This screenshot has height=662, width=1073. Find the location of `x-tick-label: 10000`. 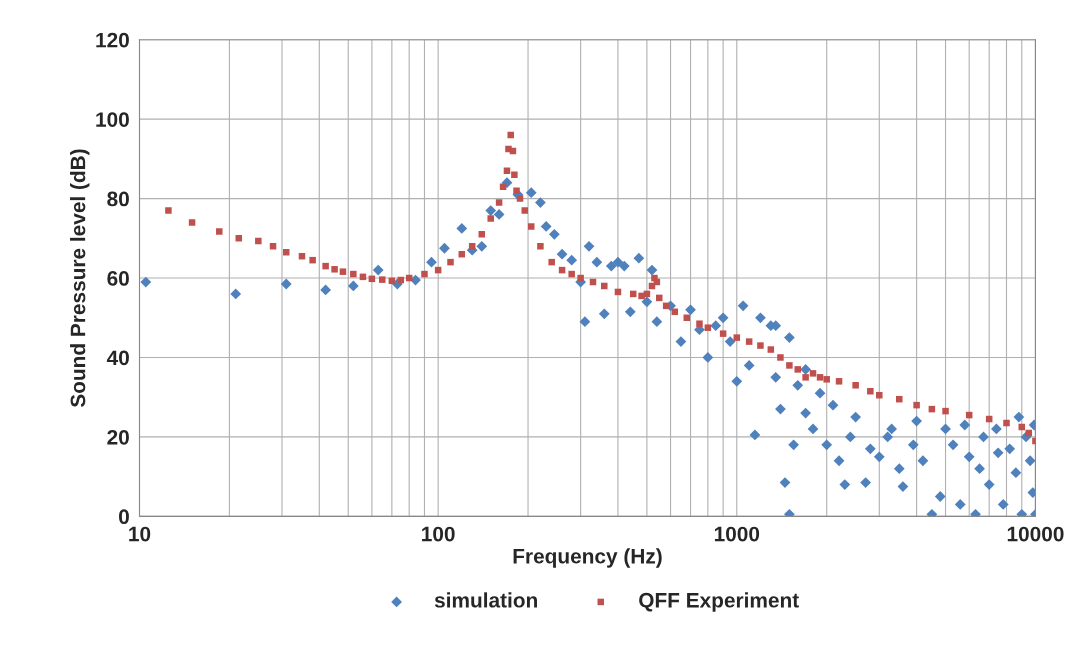

x-tick-label: 10000 is located at coordinates (1035, 534).